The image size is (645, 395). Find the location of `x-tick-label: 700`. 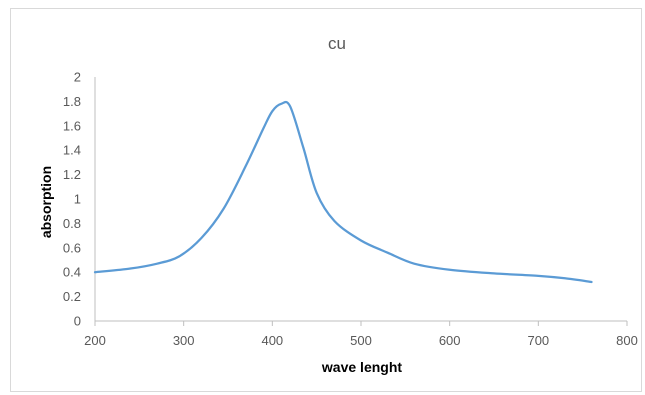

x-tick-label: 700 is located at coordinates (538, 340).